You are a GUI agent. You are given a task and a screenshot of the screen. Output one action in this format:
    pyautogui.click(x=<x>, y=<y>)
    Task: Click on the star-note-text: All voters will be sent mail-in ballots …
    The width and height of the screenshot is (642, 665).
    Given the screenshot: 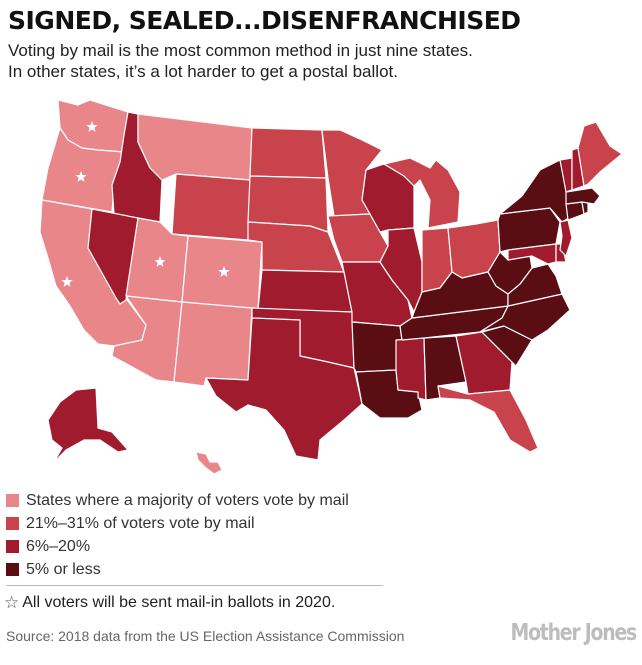 What is the action you would take?
    pyautogui.click(x=179, y=602)
    